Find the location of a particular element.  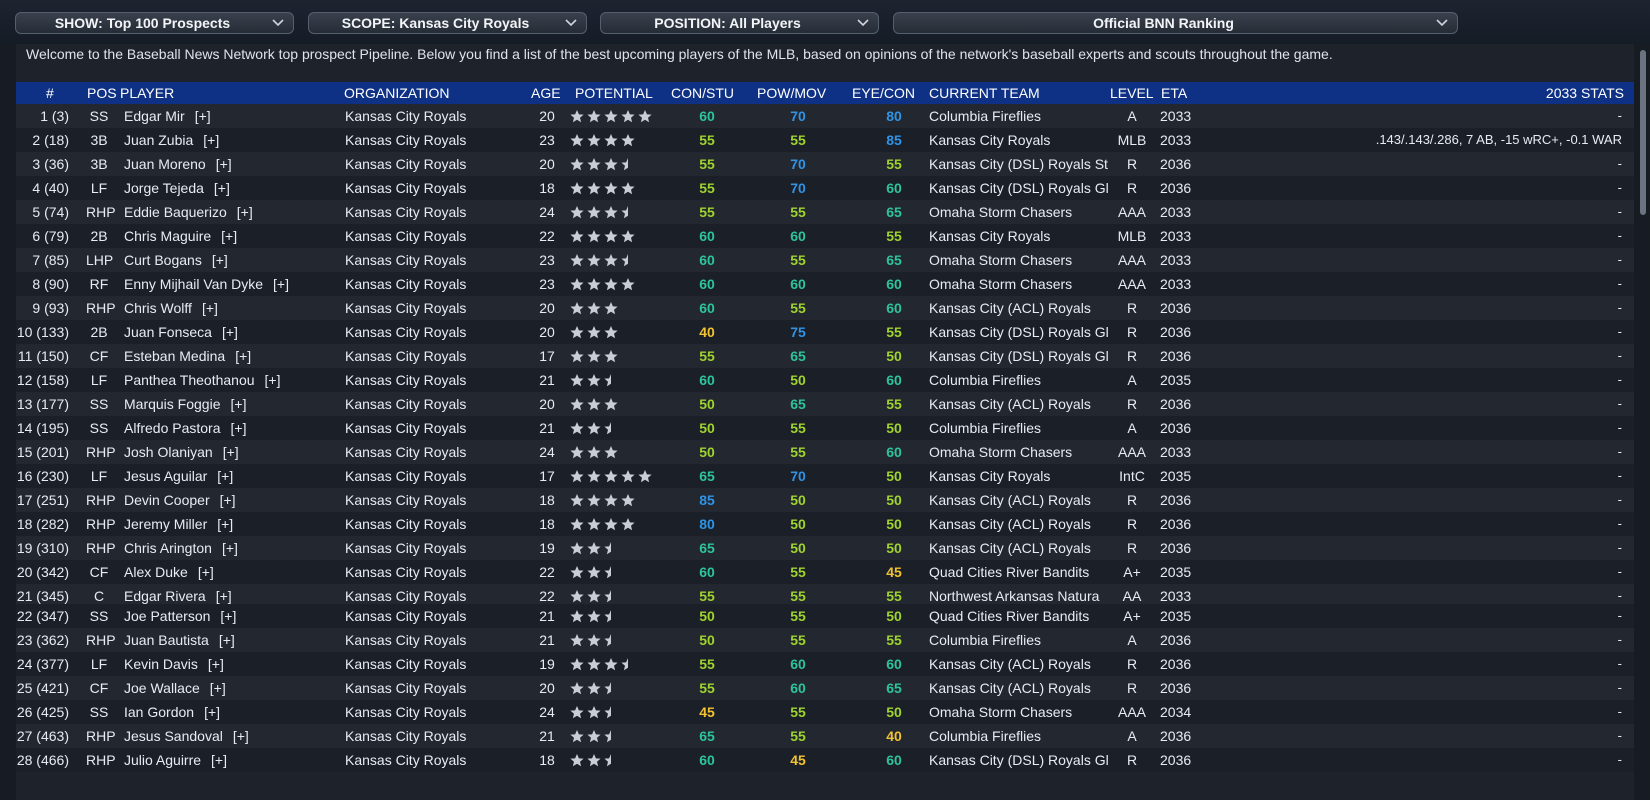

player-name-link: Juan Fonseca is located at coordinates (168, 332).